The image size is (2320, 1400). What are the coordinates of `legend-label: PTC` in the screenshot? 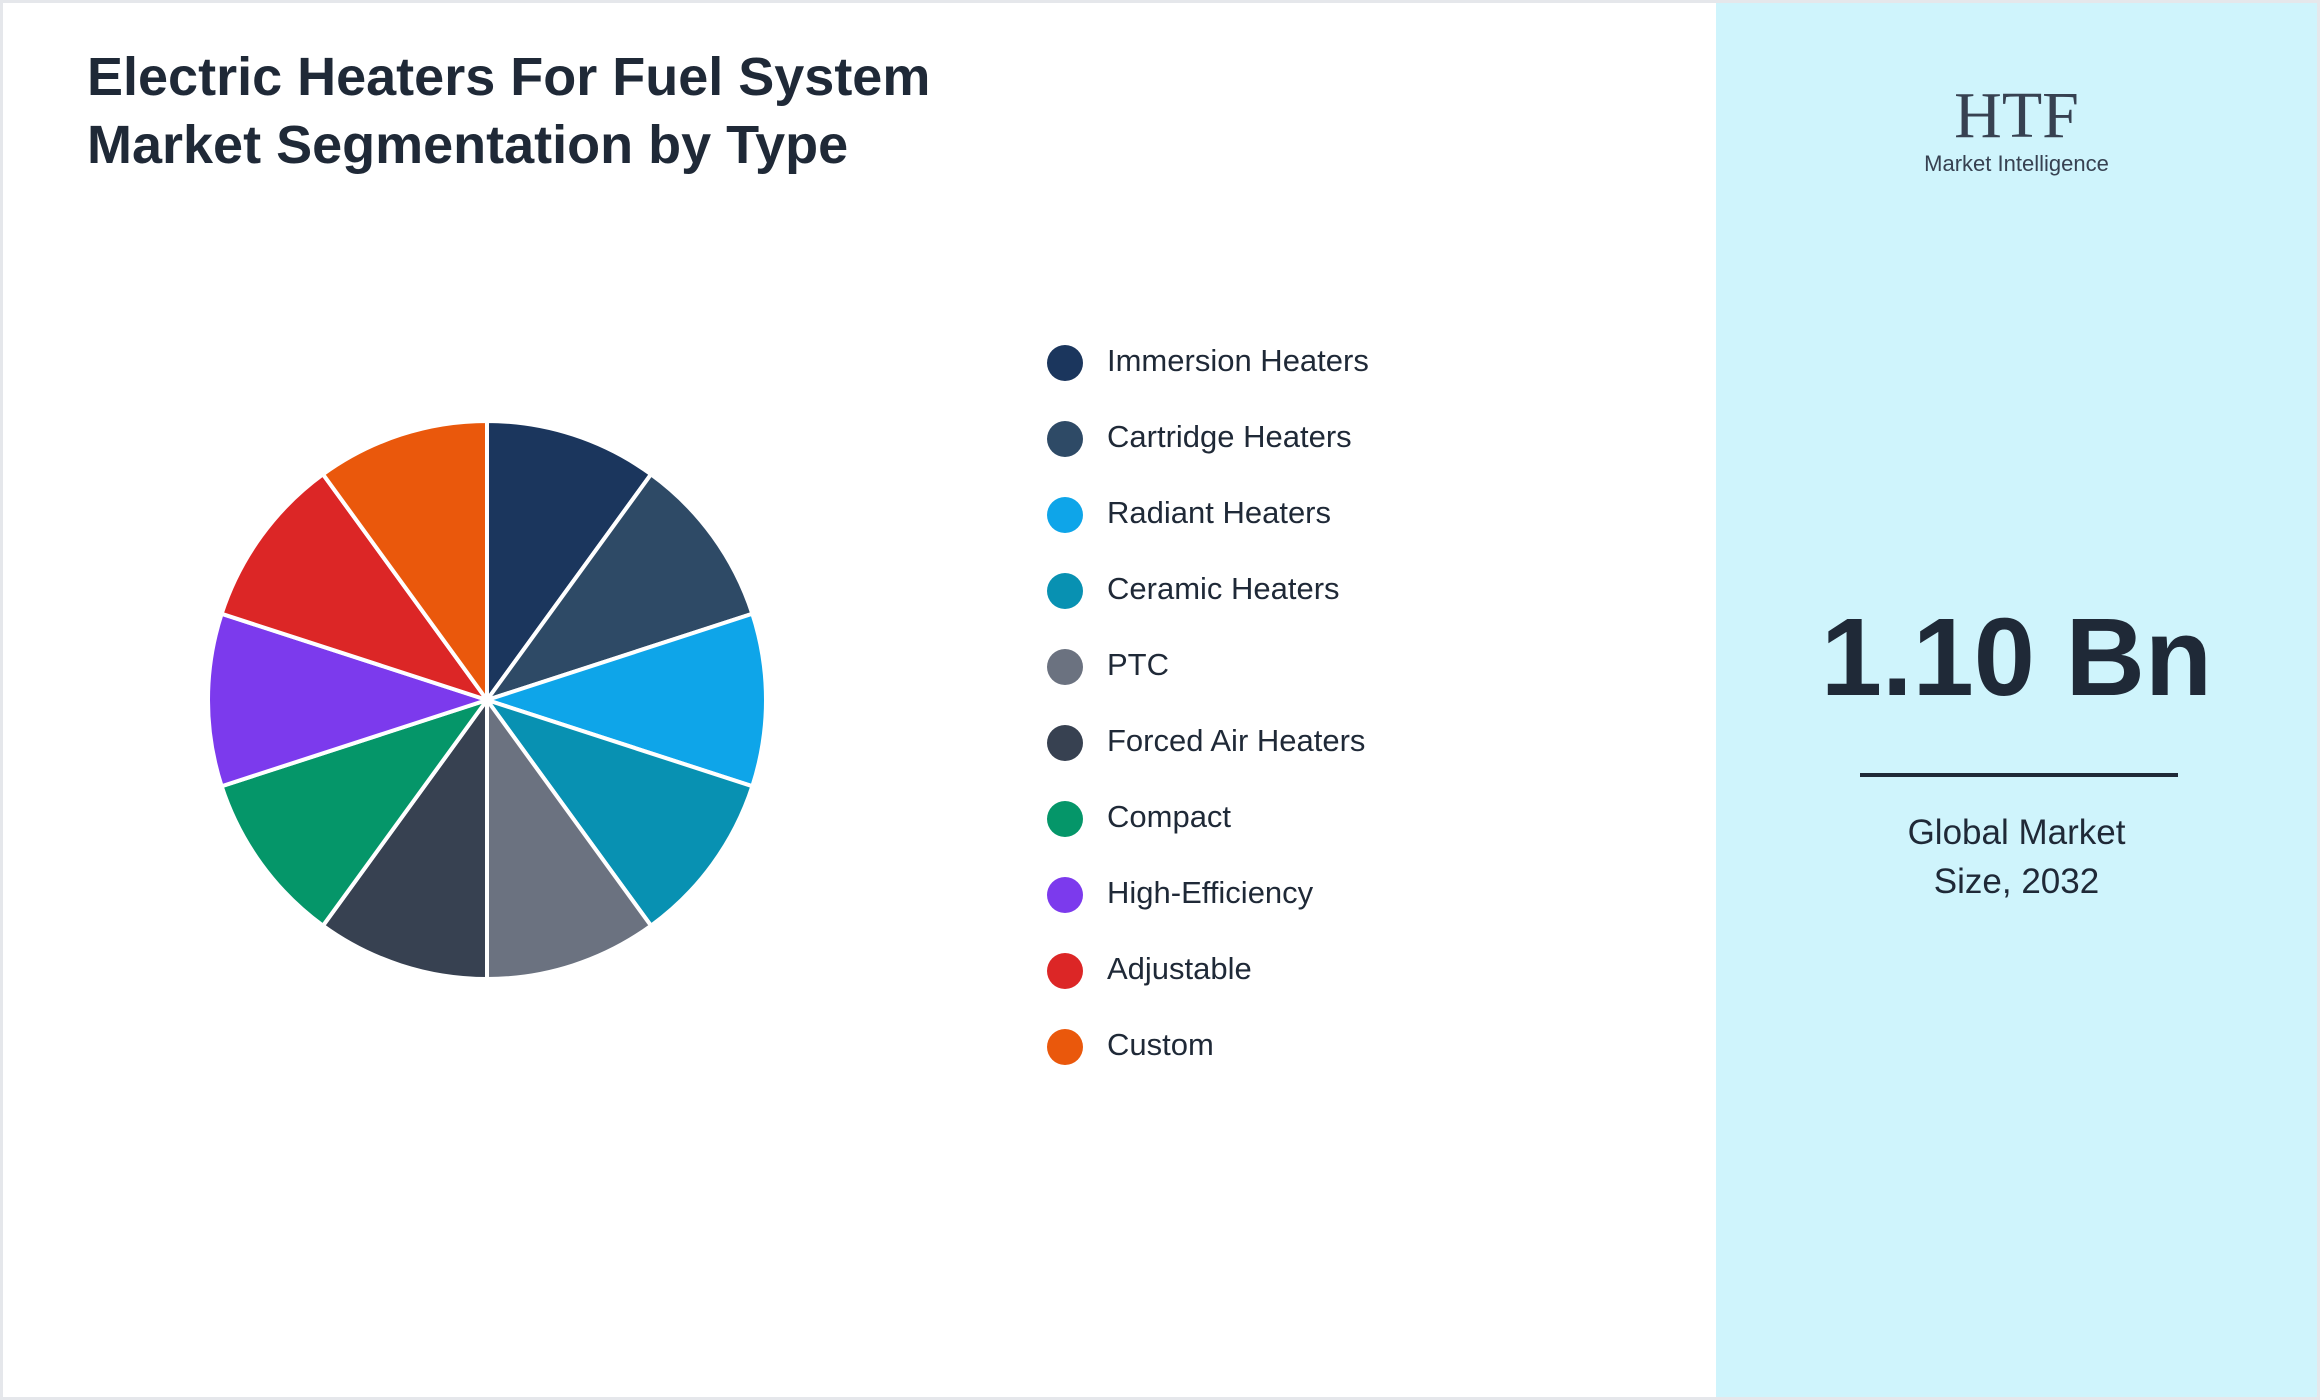 It's located at (1138, 664).